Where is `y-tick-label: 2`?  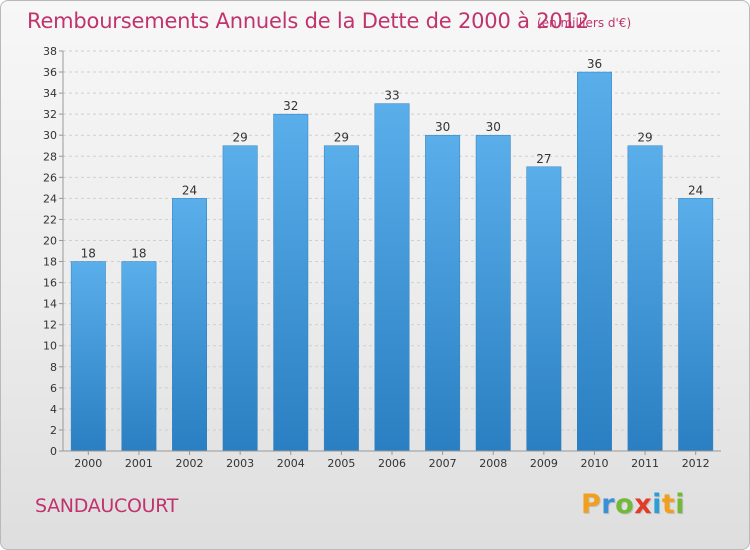 y-tick-label: 2 is located at coordinates (53, 430).